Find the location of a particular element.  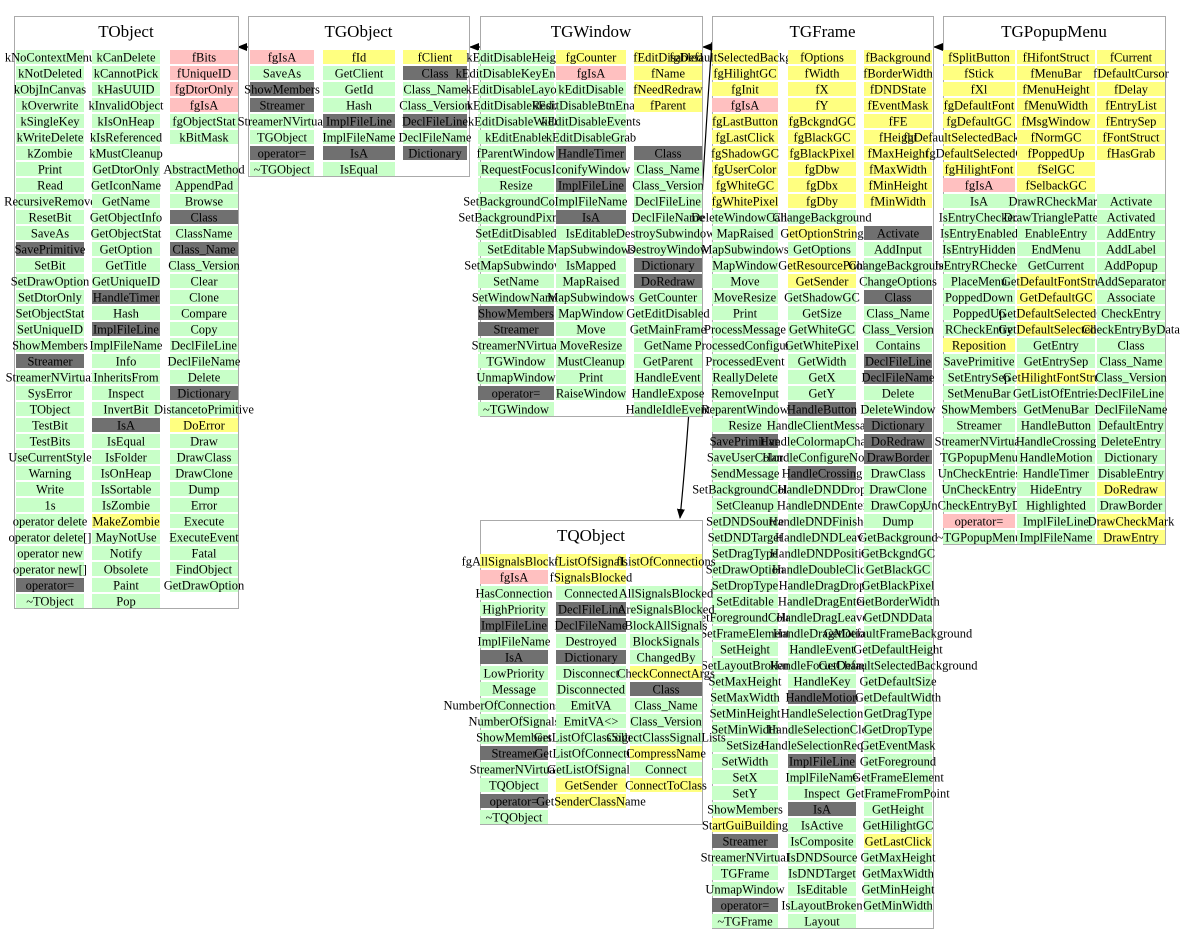

member-label: fDelay is located at coordinates (1131, 90).